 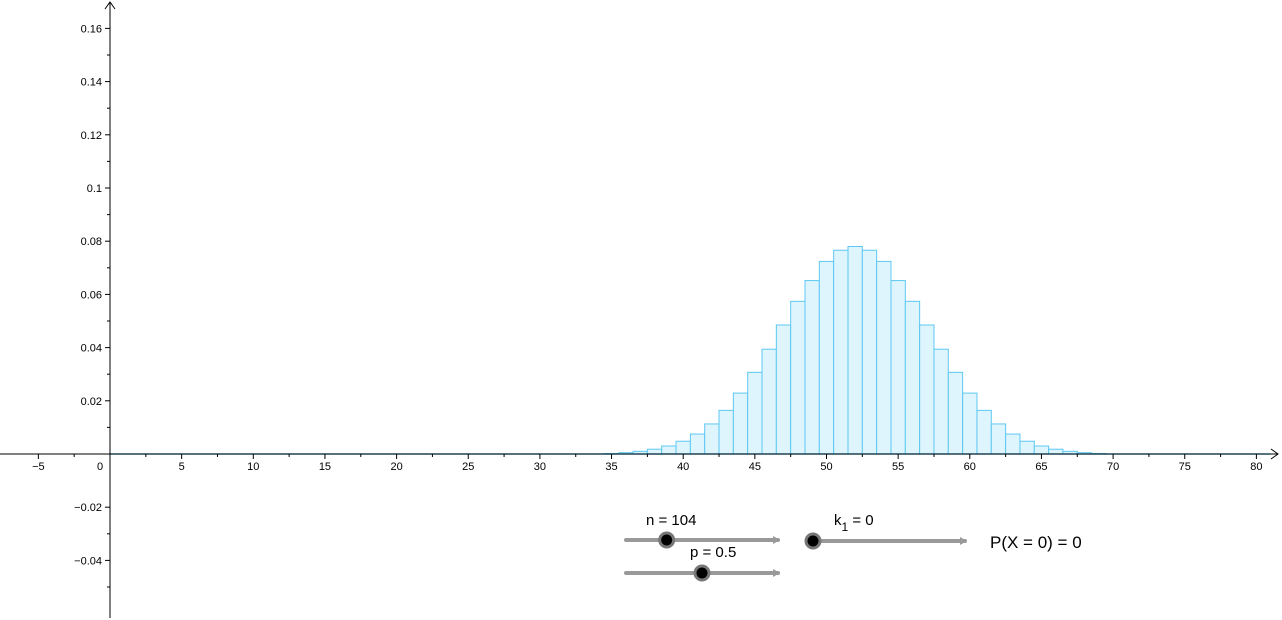 What do you see at coordinates (1113, 467) in the screenshot?
I see `x-tick-label: 70` at bounding box center [1113, 467].